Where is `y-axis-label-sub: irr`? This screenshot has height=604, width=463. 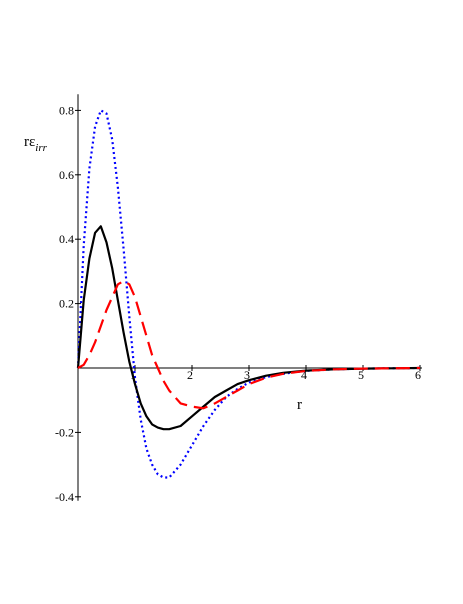 y-axis-label-sub: irr is located at coordinates (41, 148).